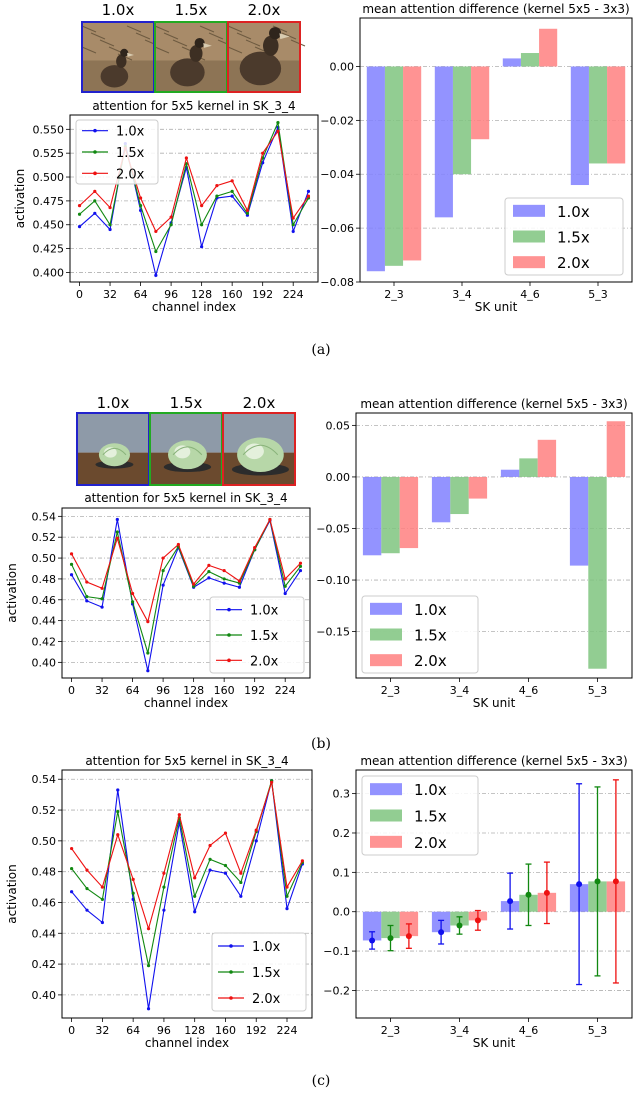 Image resolution: width=643 pixels, height=1093 pixels. I want to click on thumbnail-1.0x, so click(113, 449).